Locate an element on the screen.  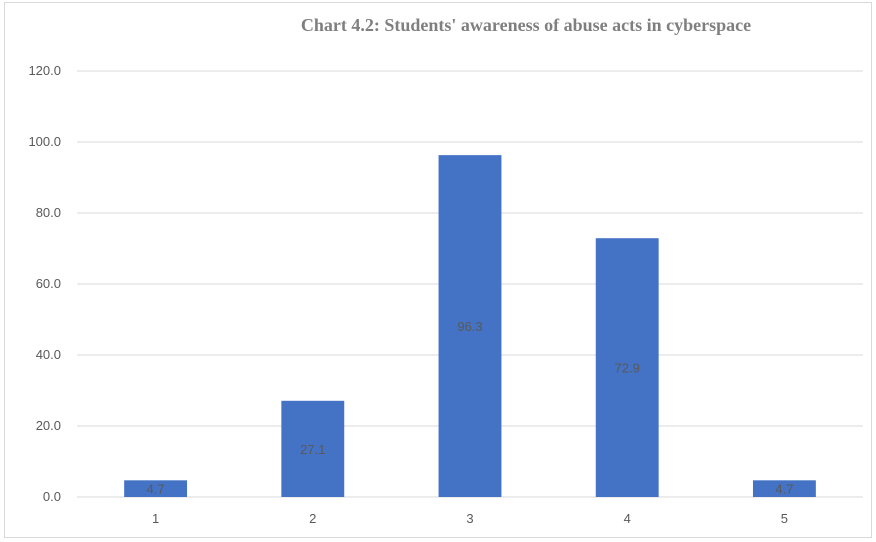
data-label: 72.9 is located at coordinates (627, 368).